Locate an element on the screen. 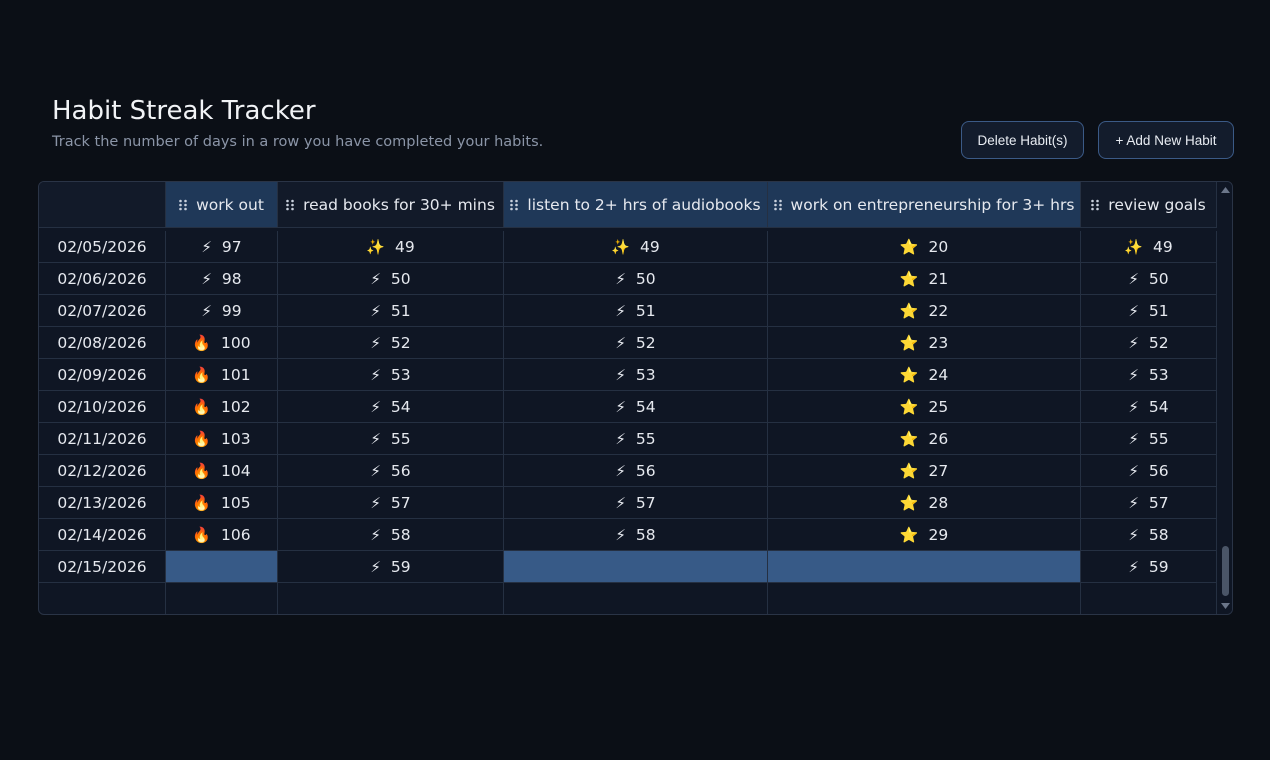  streak-cell: ⭐ 28 is located at coordinates (924, 503).